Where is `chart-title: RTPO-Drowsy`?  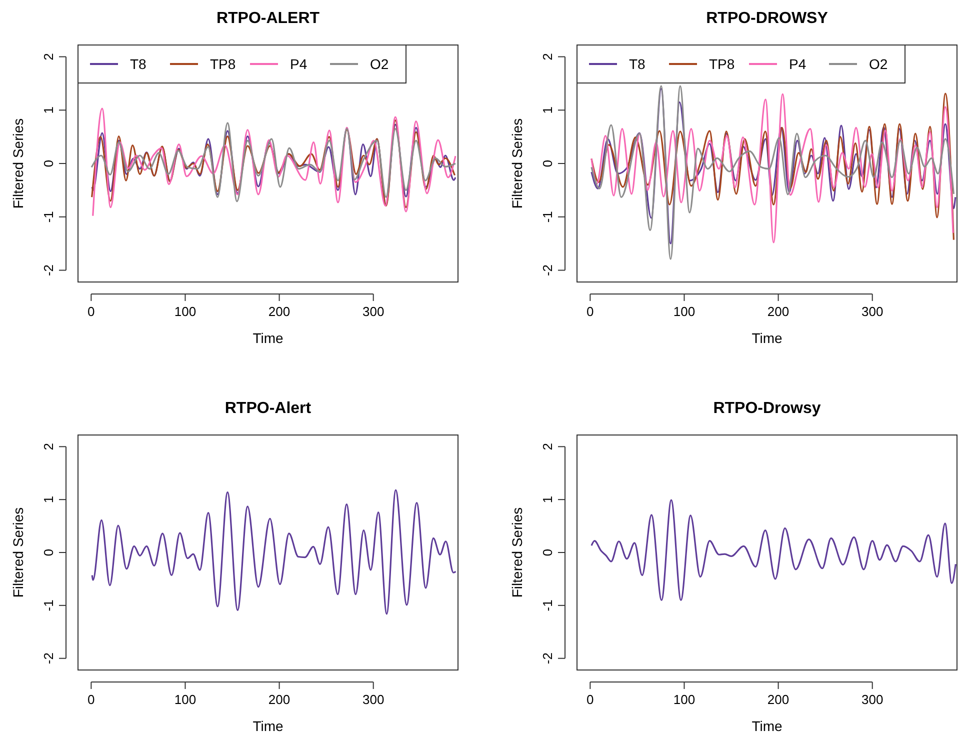 chart-title: RTPO-Drowsy is located at coordinates (767, 408).